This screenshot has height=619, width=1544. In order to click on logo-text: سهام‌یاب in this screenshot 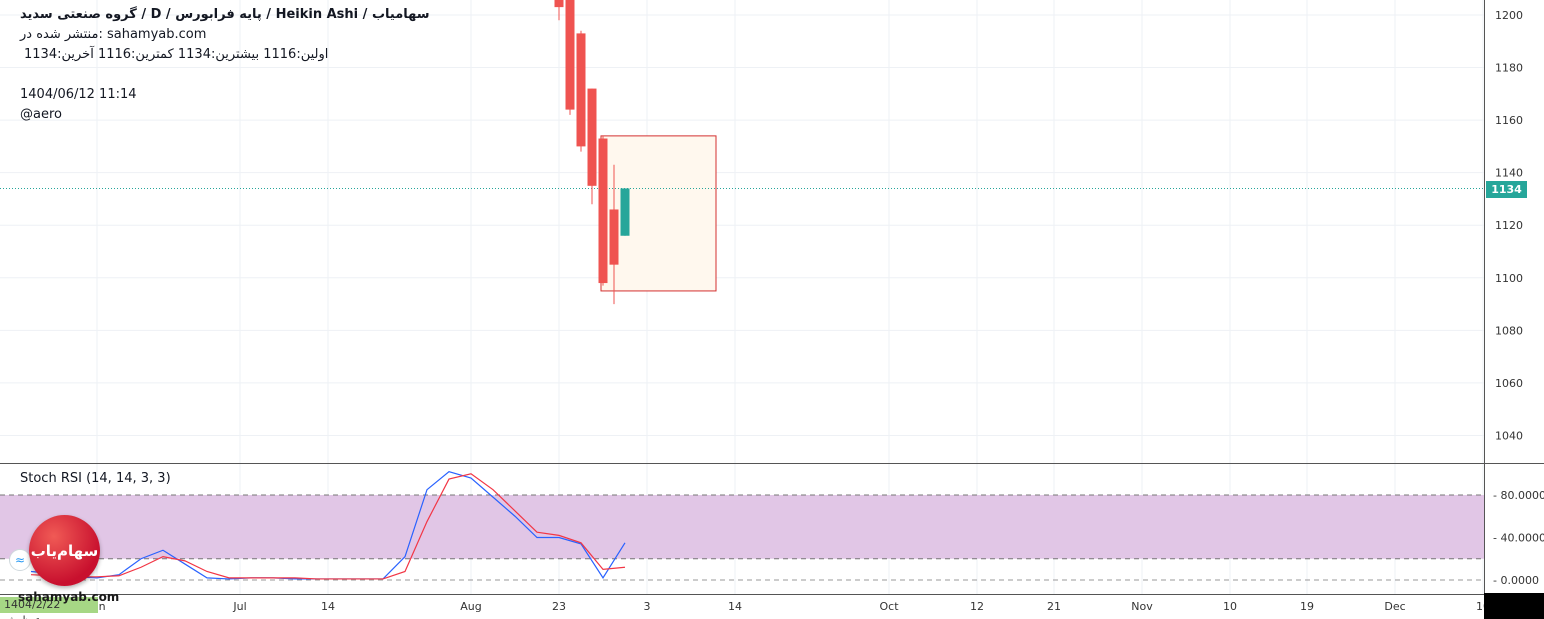, I will do `click(64, 550)`.